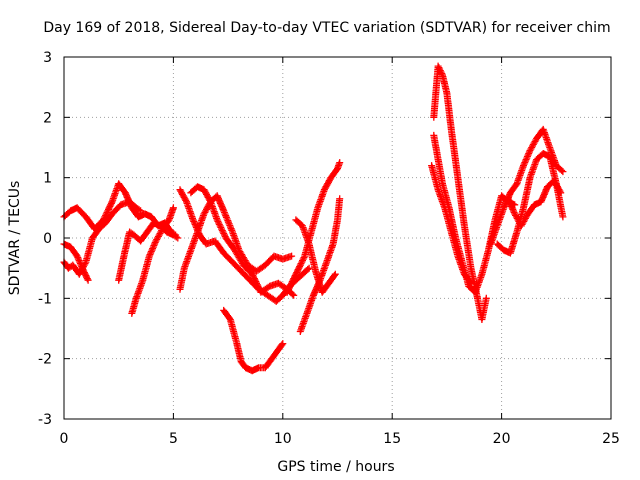  I want to click on data-points-sat-o, so click(451, 224).